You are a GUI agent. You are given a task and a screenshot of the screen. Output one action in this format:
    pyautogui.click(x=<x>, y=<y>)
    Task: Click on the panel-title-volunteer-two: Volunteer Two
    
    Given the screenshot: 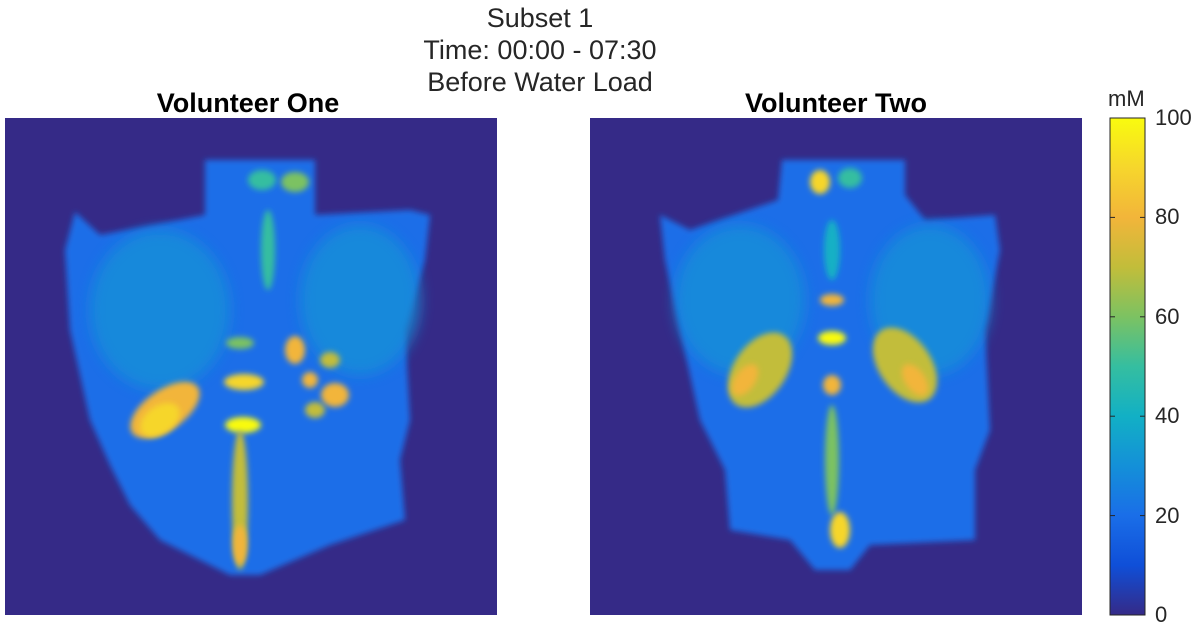 What is the action you would take?
    pyautogui.click(x=836, y=103)
    